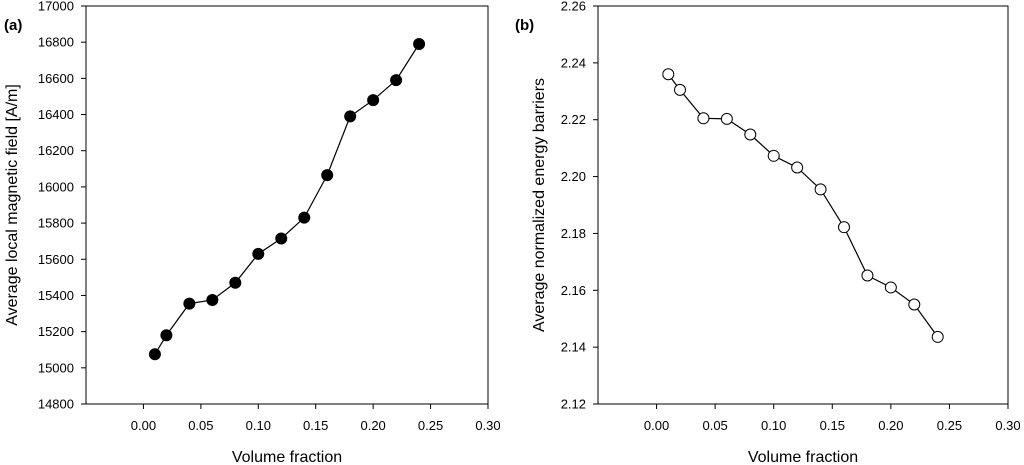  Describe the element at coordinates (56, 150) in the screenshot. I see `y-tick-label: 16200` at that location.